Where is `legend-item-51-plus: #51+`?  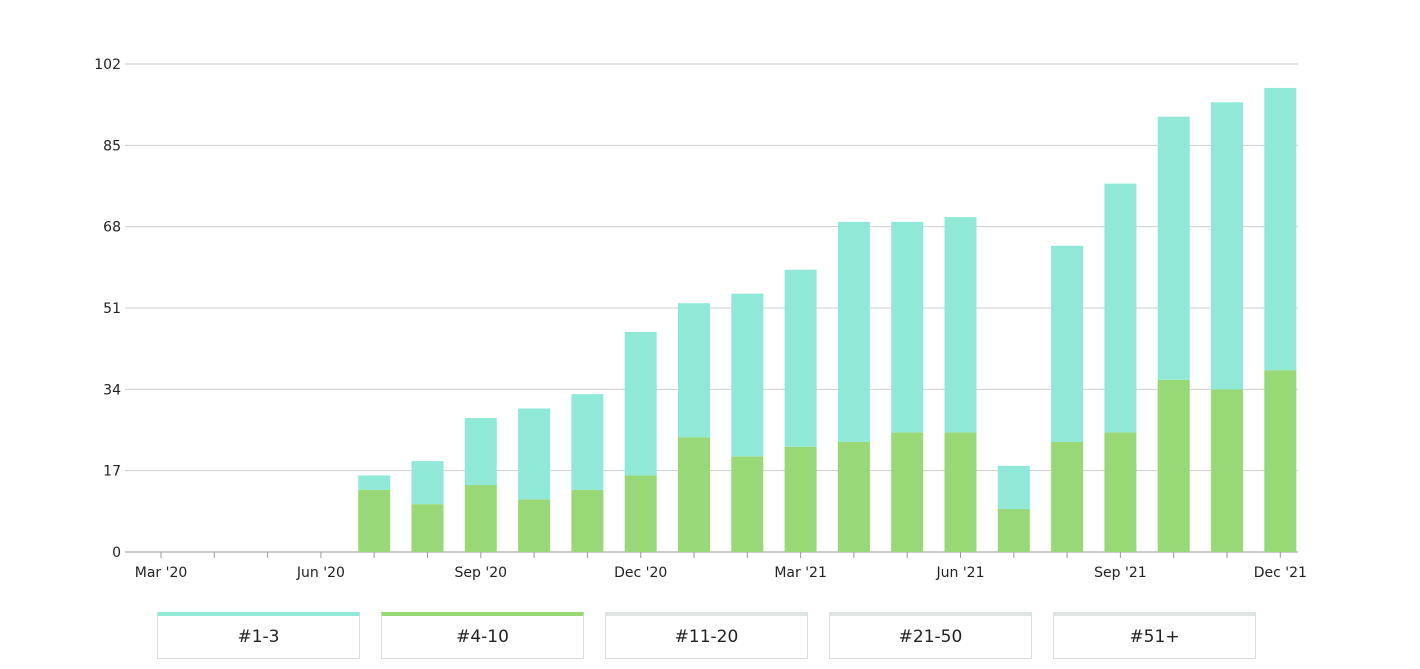
legend-item-51-plus: #51+ is located at coordinates (1154, 635).